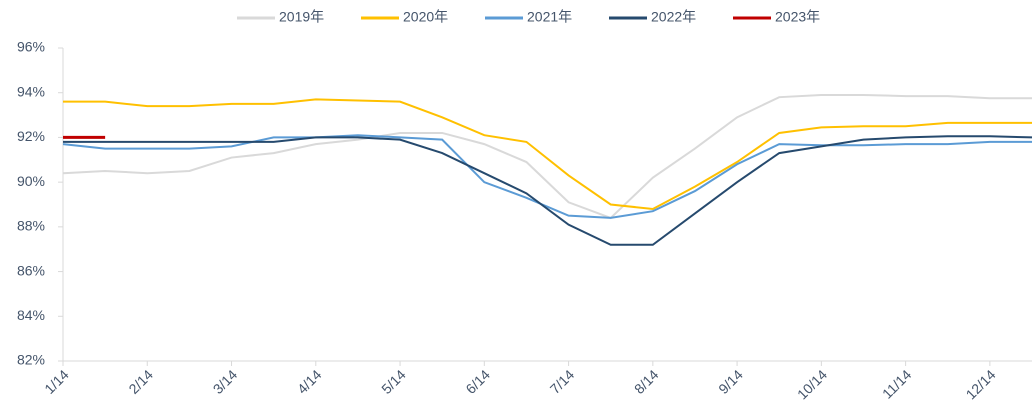  I want to click on y-tick-label: 84%, so click(31, 315).